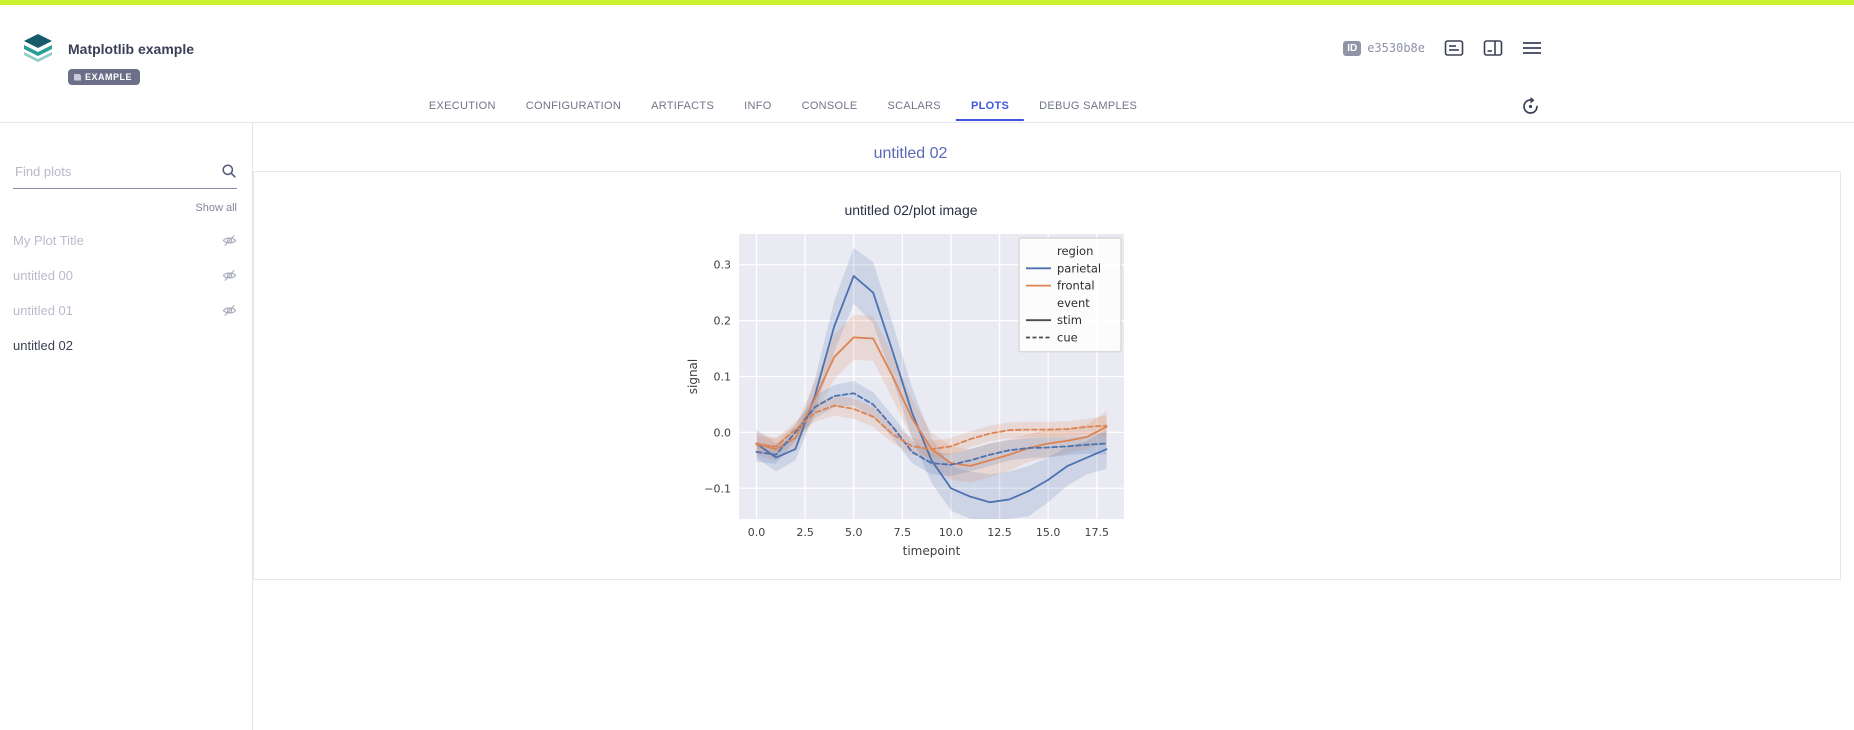 The image size is (1854, 730). Describe the element at coordinates (43, 275) in the screenshot. I see `plot-item-label: untitled 00` at that location.